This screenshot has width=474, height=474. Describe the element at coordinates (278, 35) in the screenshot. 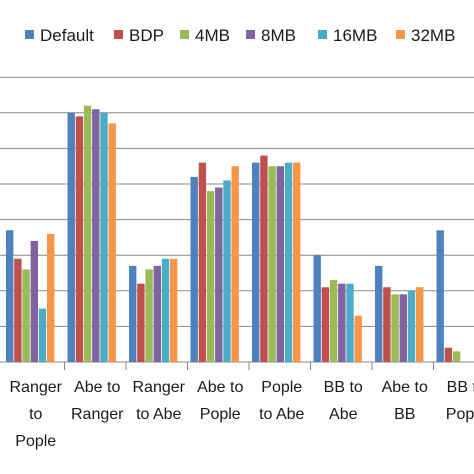

I see `legend-label-8mb: 8MB` at that location.